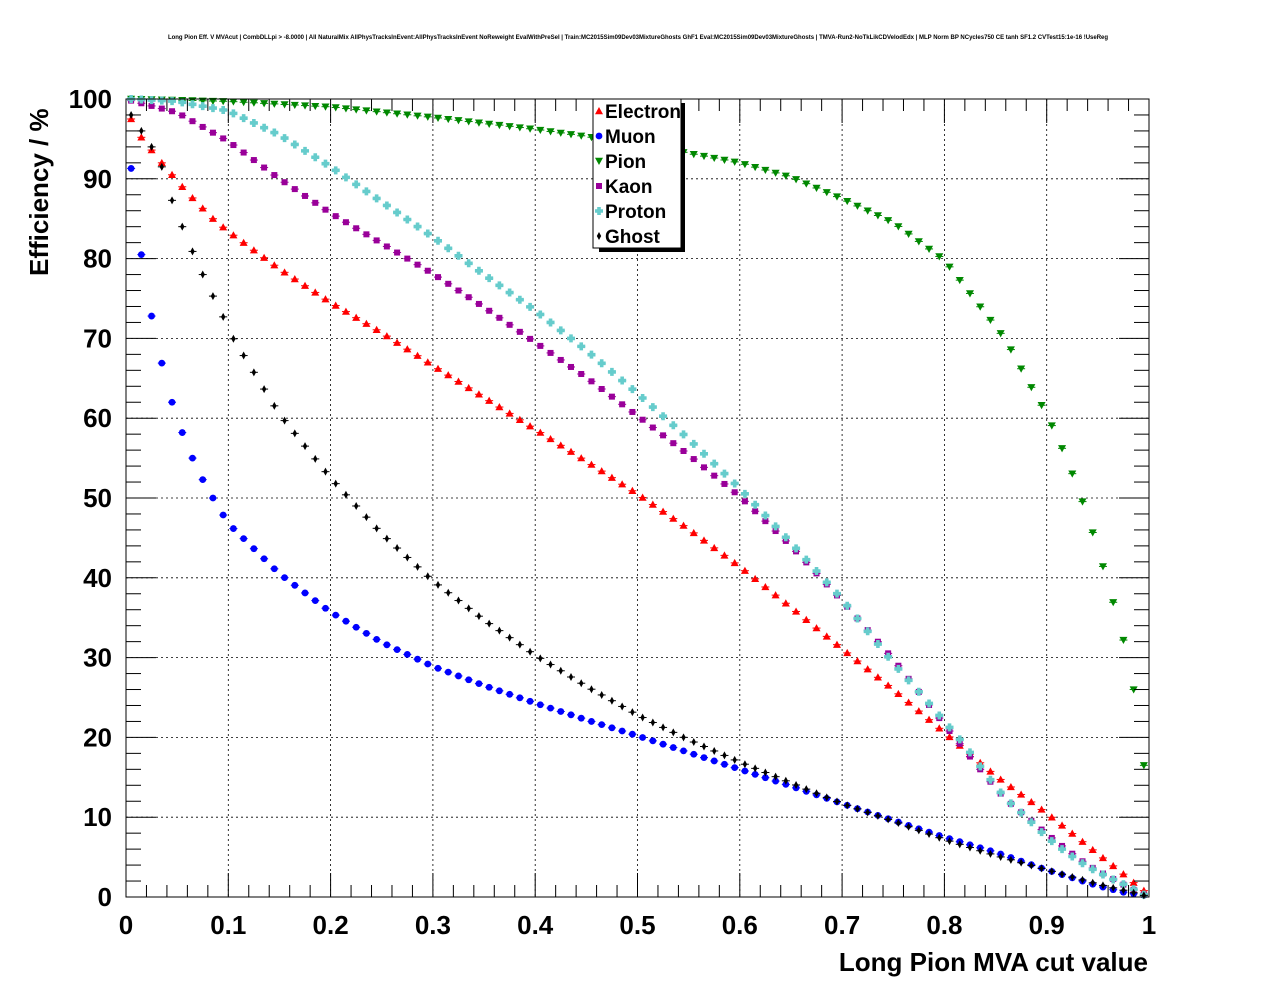  What do you see at coordinates (599, 186) in the screenshot?
I see `legend-marker-kaon` at bounding box center [599, 186].